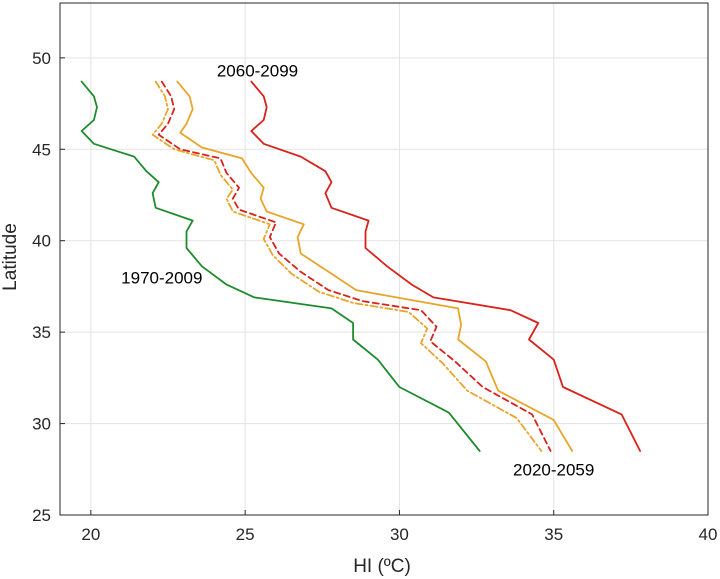 Image resolution: width=720 pixels, height=579 pixels. I want to click on x-axis-label: HI (ºC), so click(382, 566).